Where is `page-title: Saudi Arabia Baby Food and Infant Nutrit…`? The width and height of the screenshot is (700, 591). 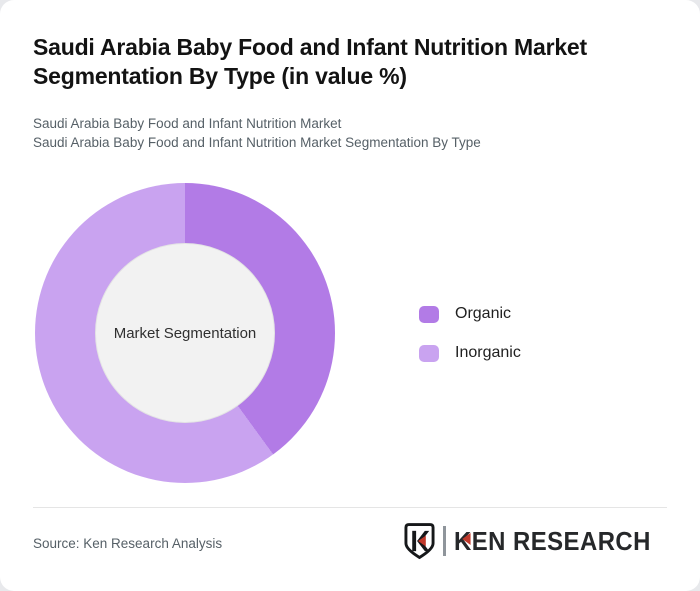
page-title: Saudi Arabia Baby Food and Infant Nutrit… is located at coordinates (310, 61).